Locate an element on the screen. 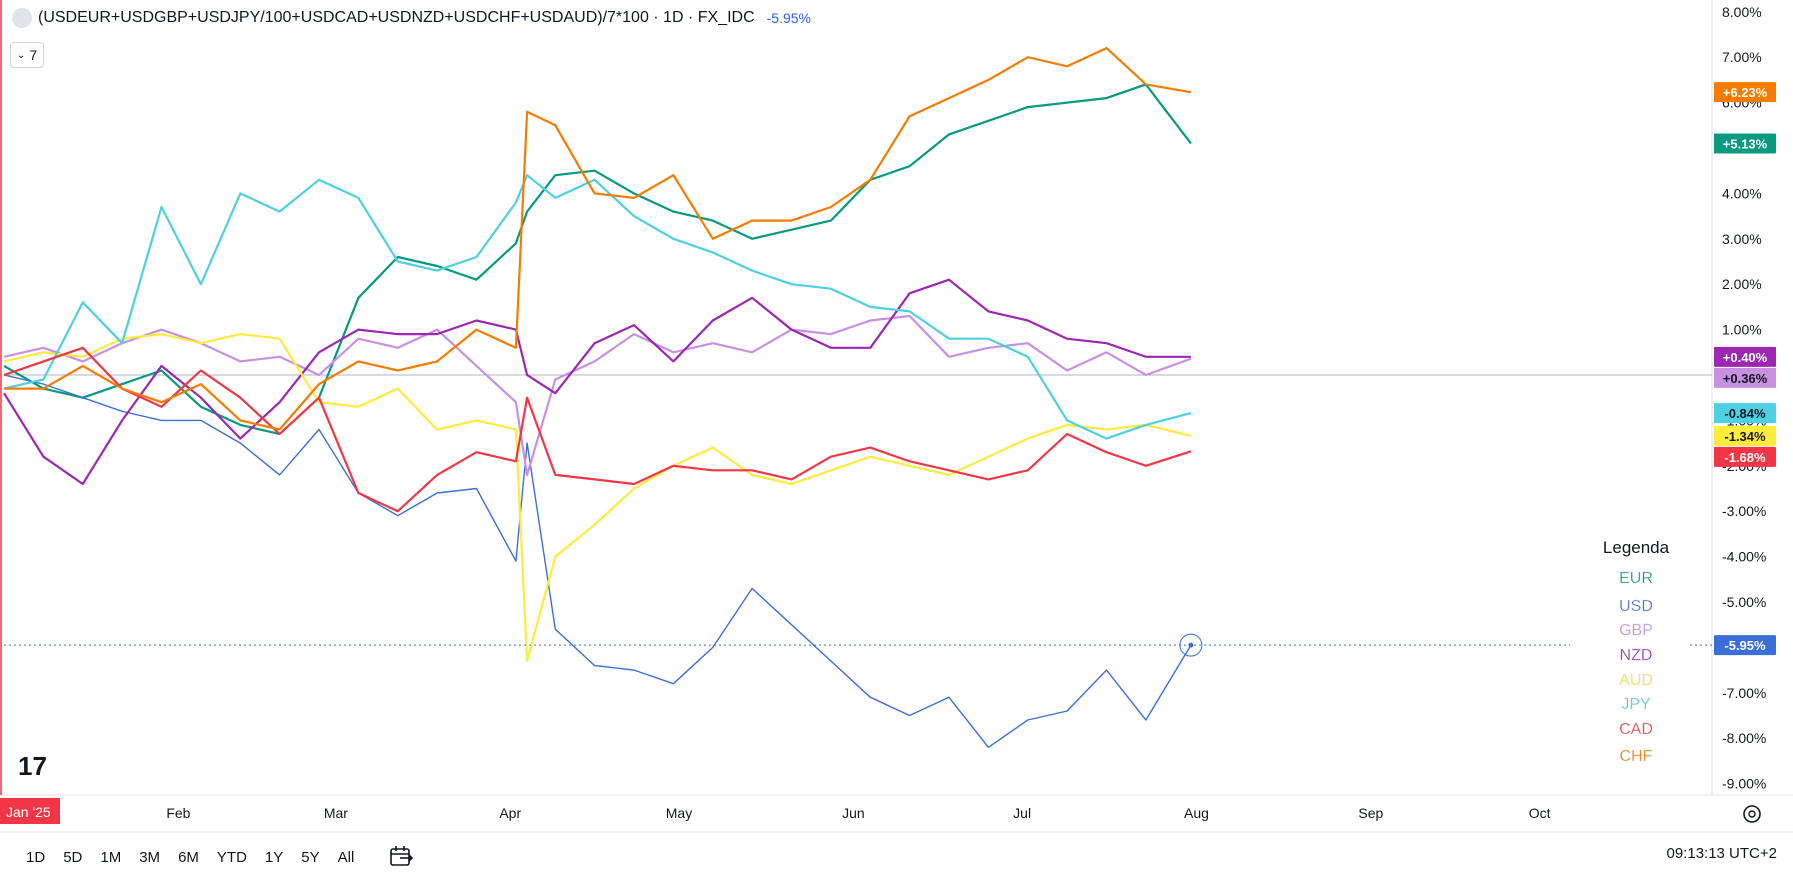 The height and width of the screenshot is (887, 1793). last-value-label: +0.40% is located at coordinates (1745, 357).